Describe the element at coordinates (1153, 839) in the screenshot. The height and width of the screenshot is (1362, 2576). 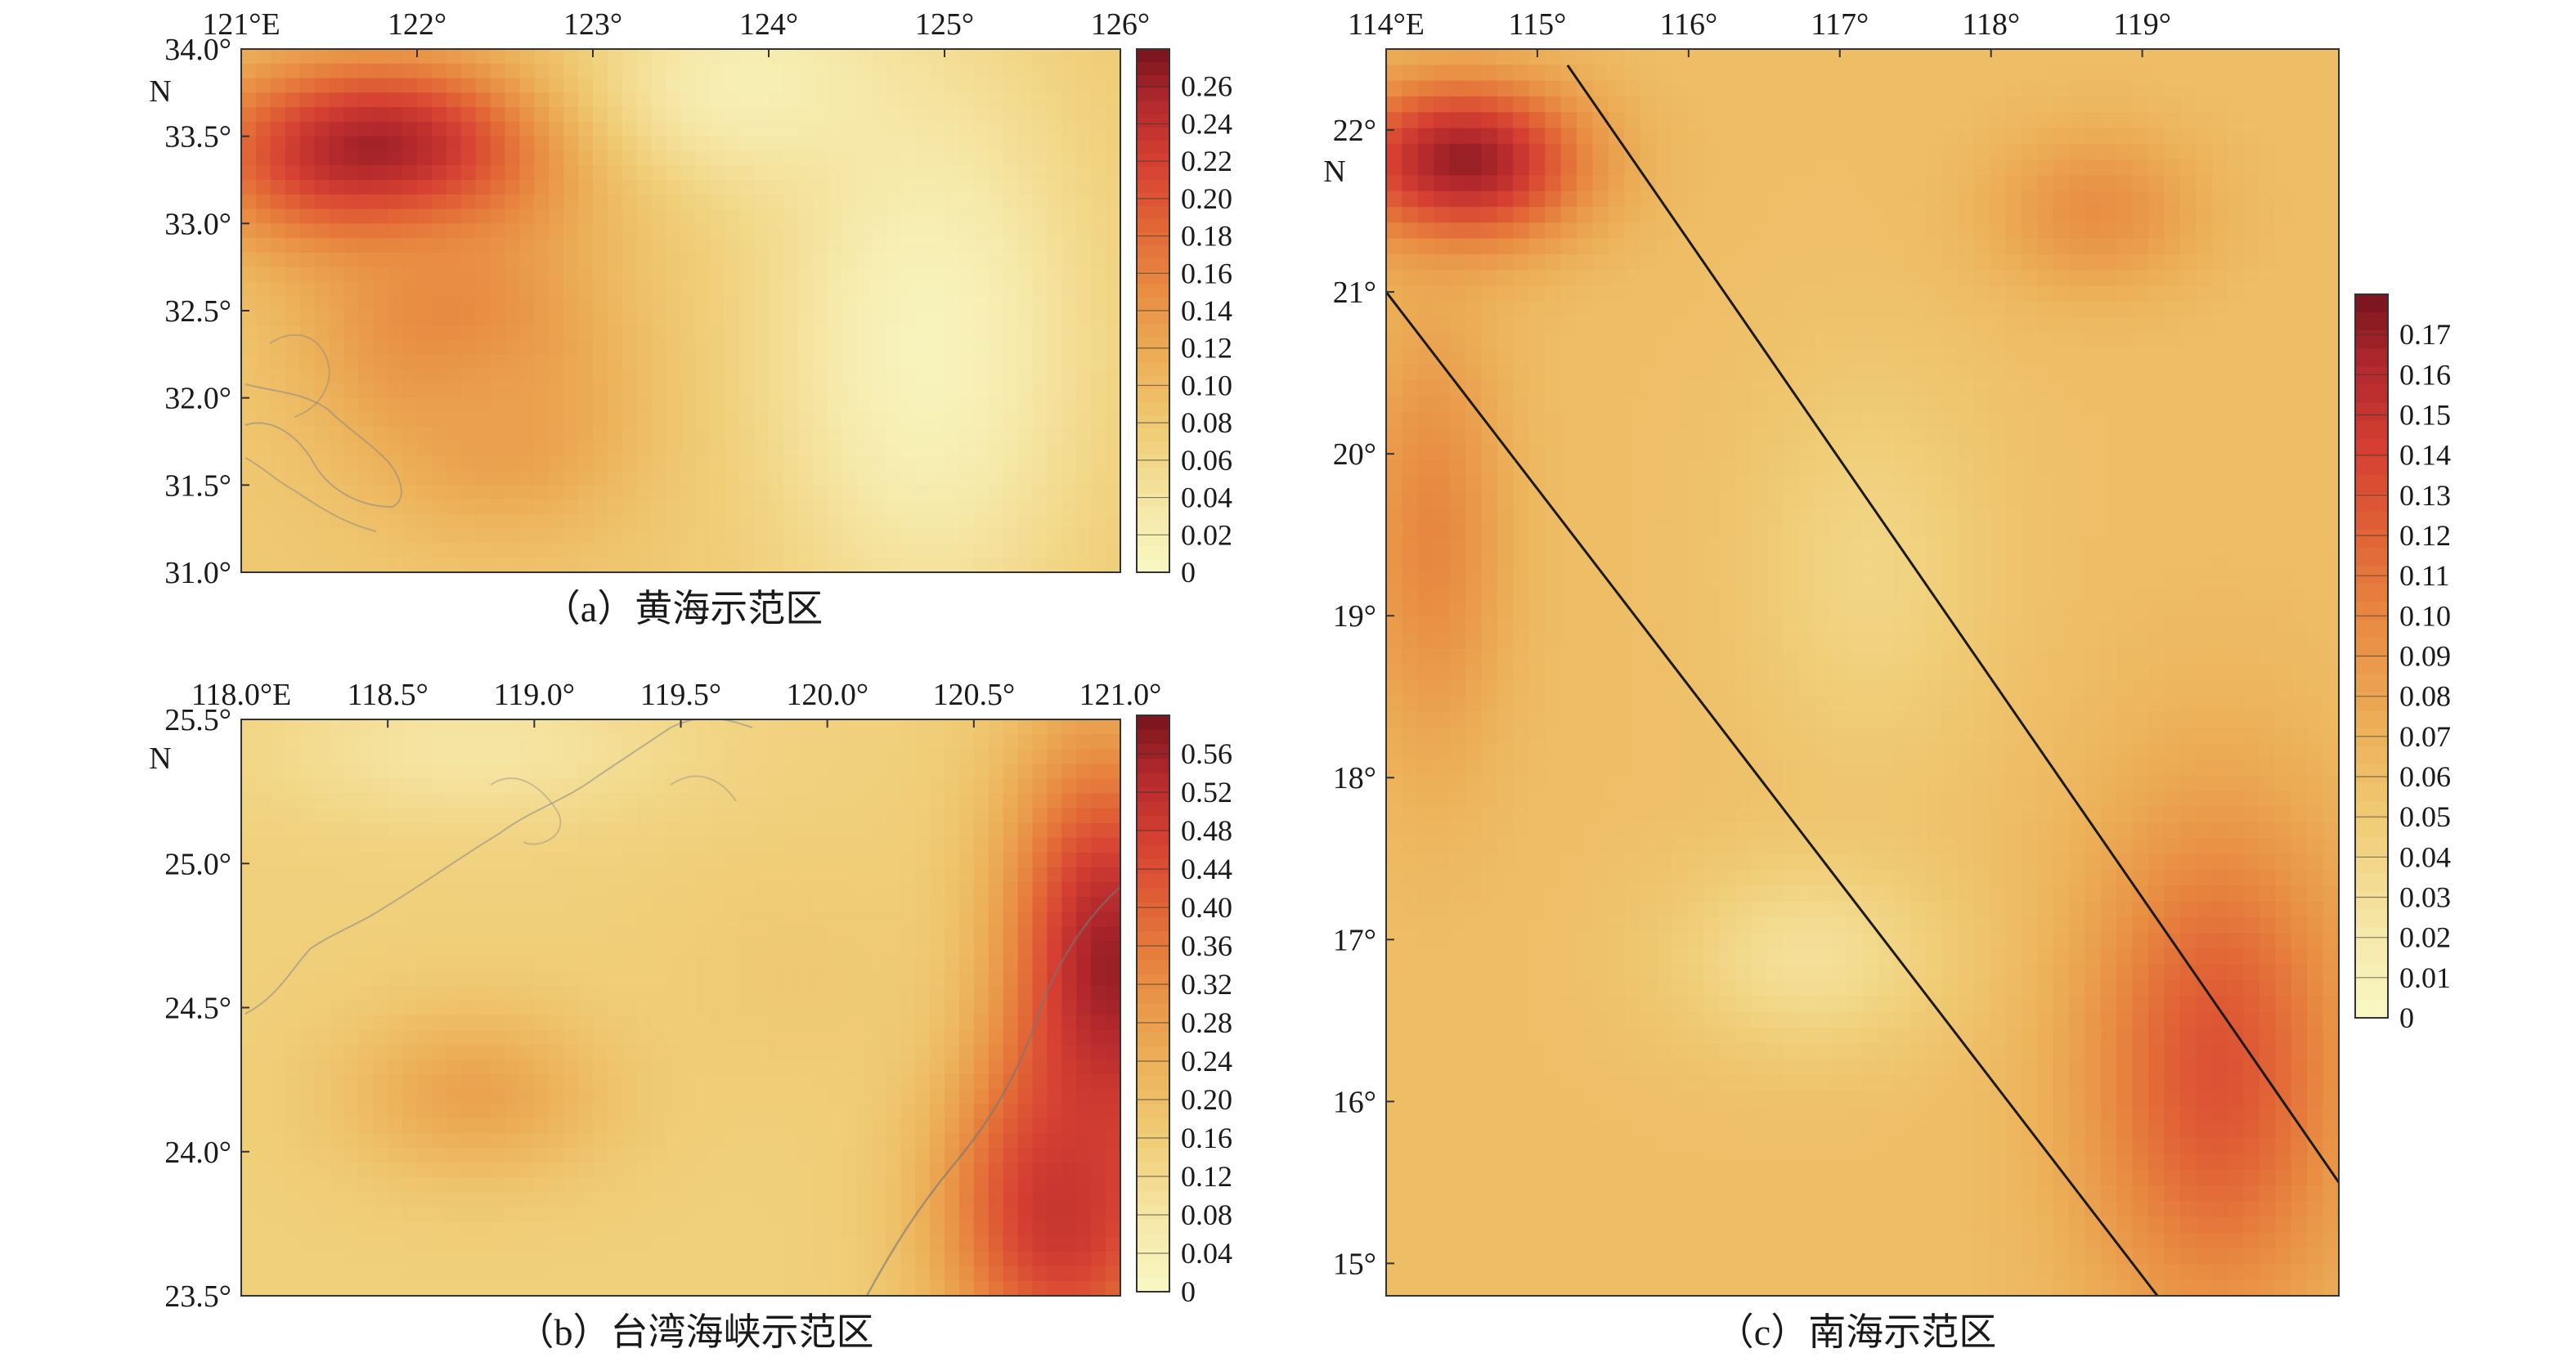
I see `colorbar-segment` at that location.